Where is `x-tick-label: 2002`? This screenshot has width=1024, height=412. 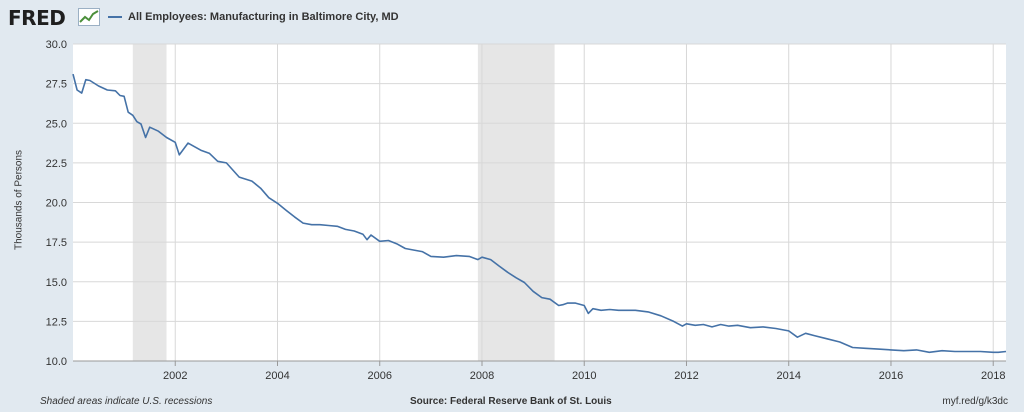 x-tick-label: 2002 is located at coordinates (175, 376).